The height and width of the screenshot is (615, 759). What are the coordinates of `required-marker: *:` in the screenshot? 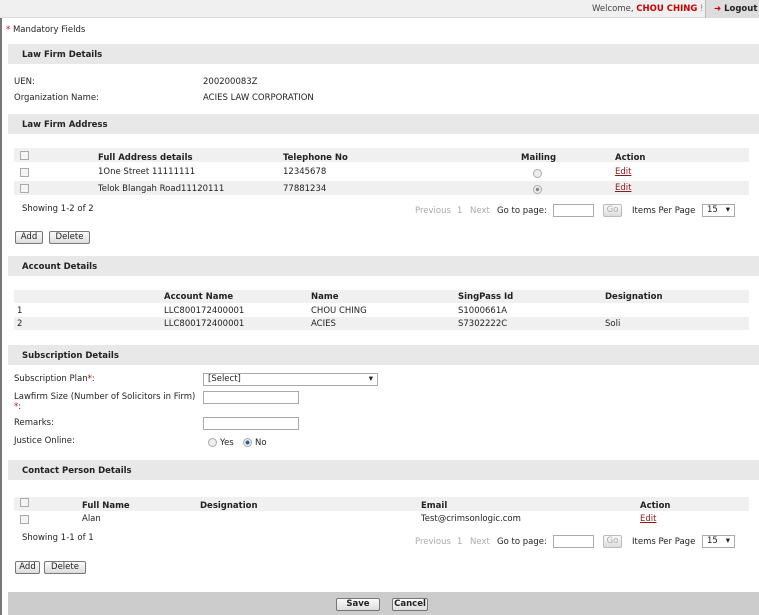 It's located at (18, 407).